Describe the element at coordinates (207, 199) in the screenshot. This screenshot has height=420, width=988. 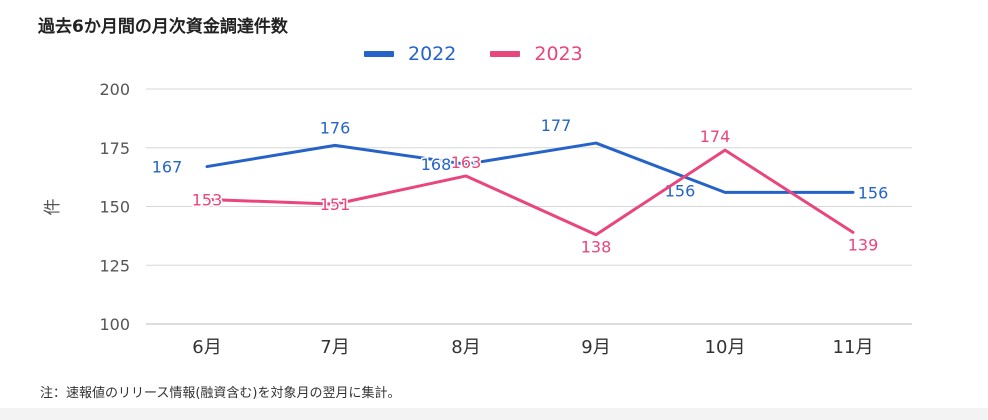
I see `data-label-2023: 153` at that location.